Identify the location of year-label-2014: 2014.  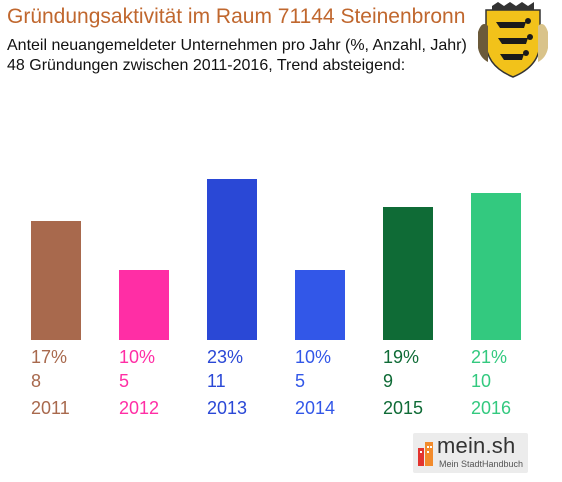
(315, 408).